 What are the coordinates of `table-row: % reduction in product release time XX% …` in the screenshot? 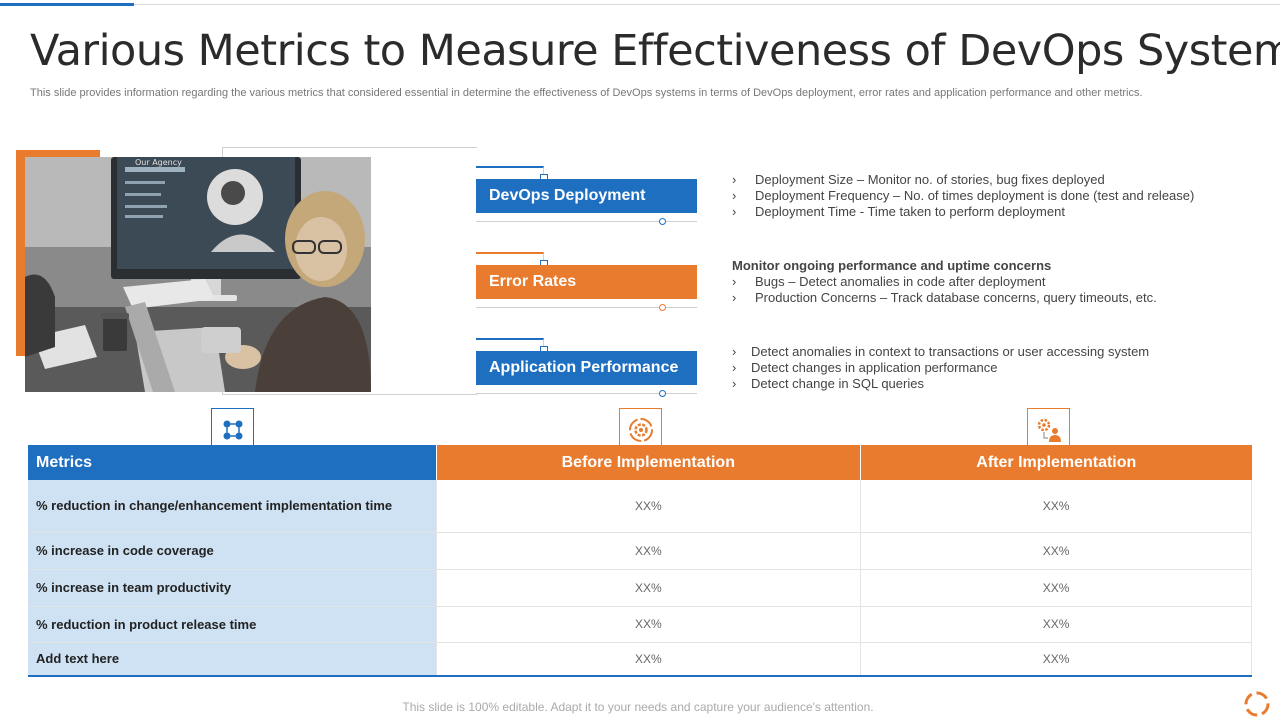 It's located at (640, 624).